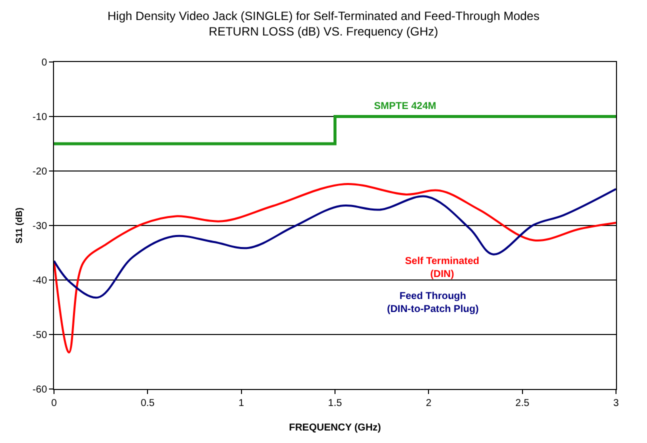 The image size is (647, 443). Describe the element at coordinates (616, 403) in the screenshot. I see `x-tick-label: 3` at that location.